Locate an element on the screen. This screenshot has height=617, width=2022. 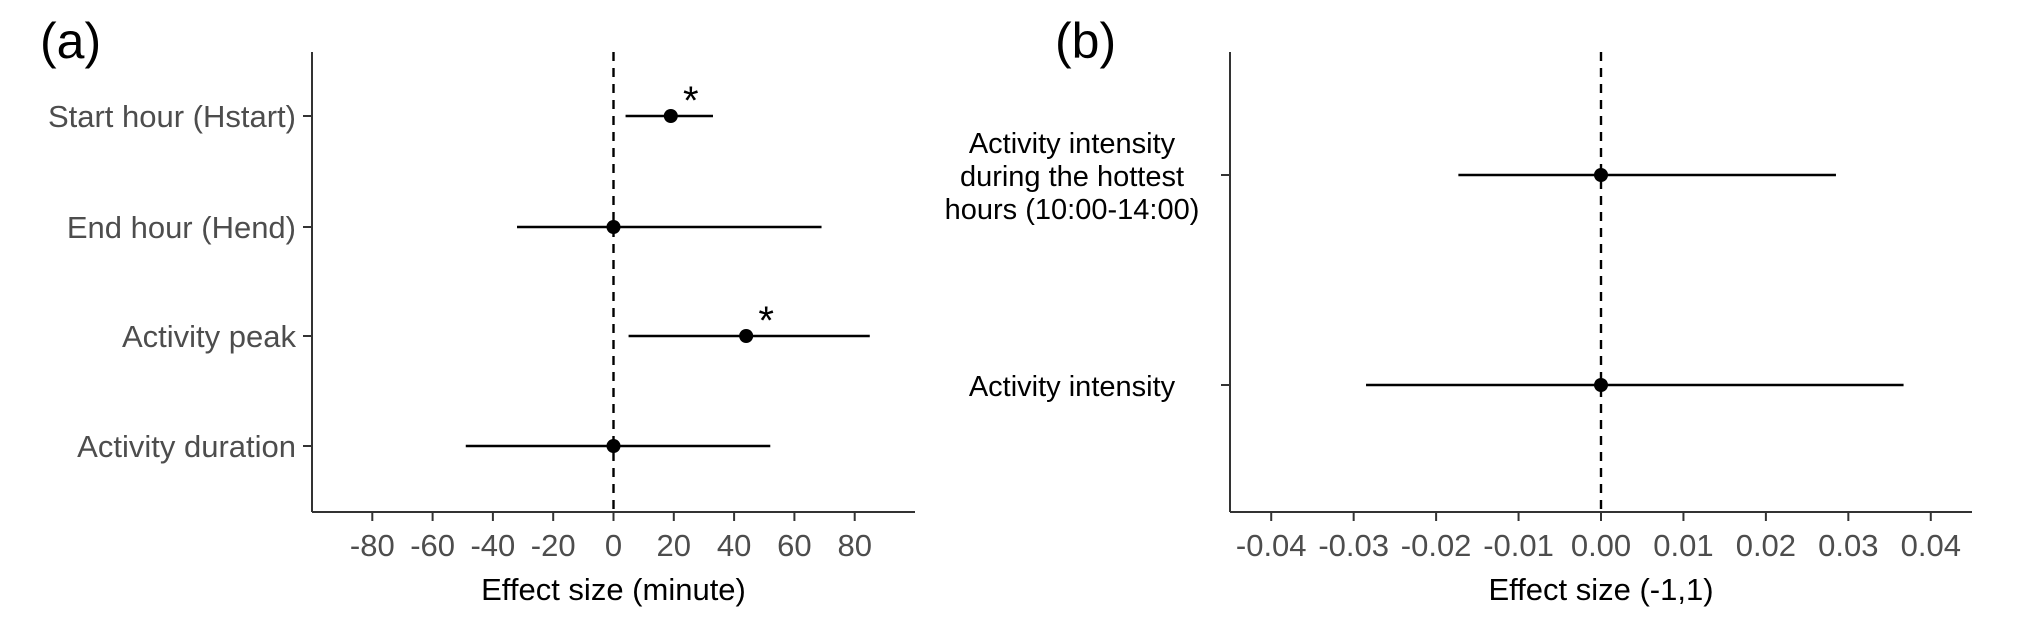
x-tick-label: 0.01 is located at coordinates (1683, 545).